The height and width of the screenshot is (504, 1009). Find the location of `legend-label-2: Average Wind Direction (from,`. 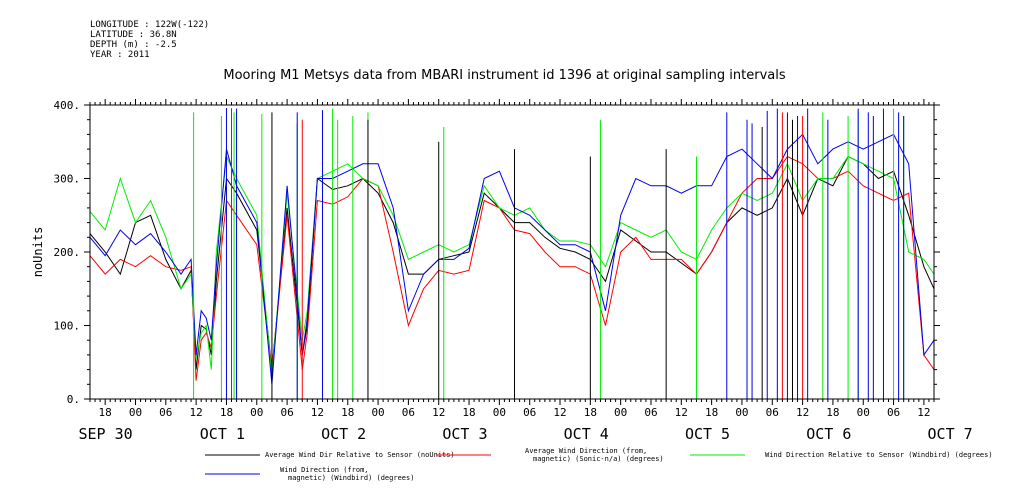

legend-label-2: Average Wind Direction (from, is located at coordinates (586, 451).